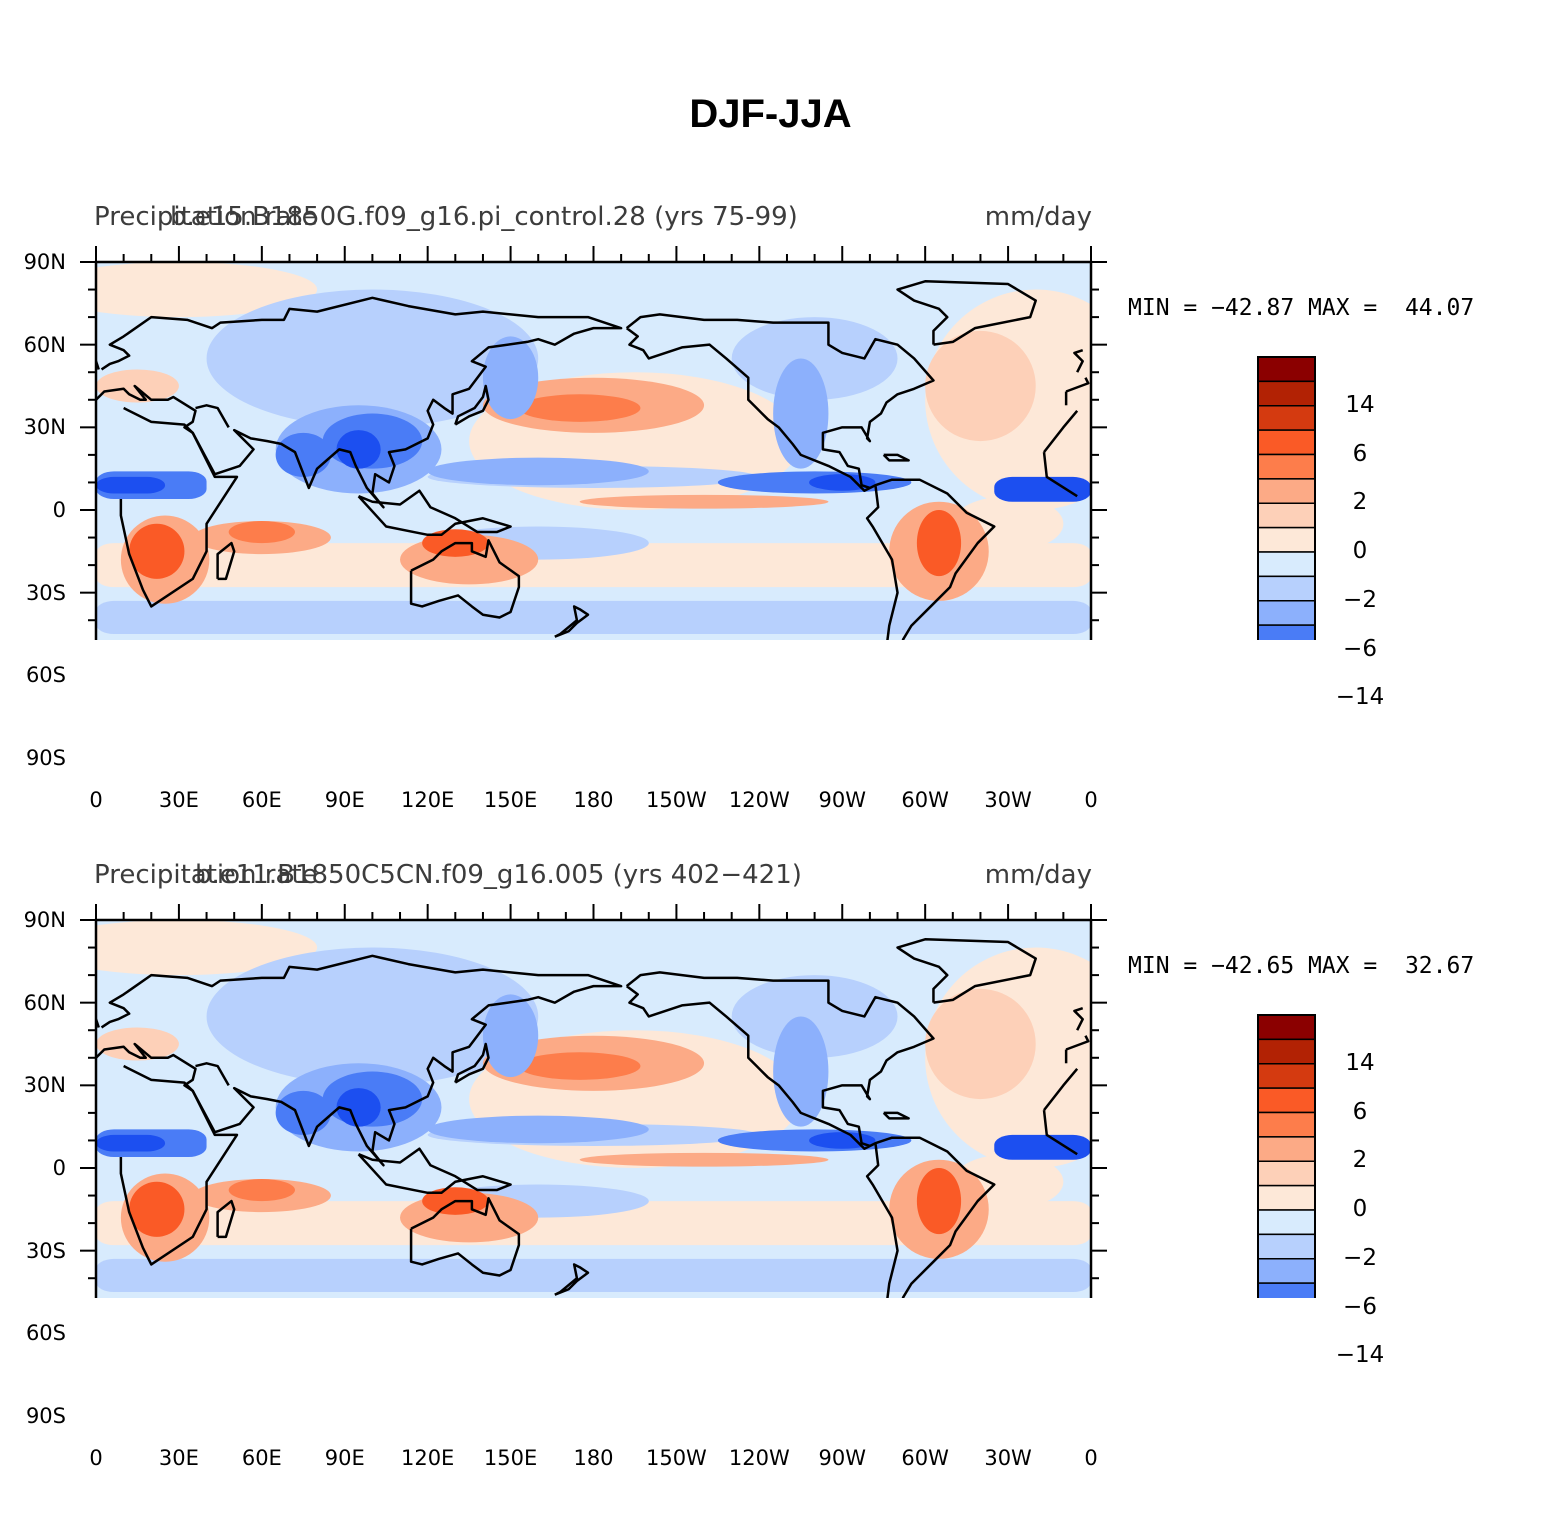  What do you see at coordinates (1360, 502) in the screenshot?
I see `colorbar-label: 2` at bounding box center [1360, 502].